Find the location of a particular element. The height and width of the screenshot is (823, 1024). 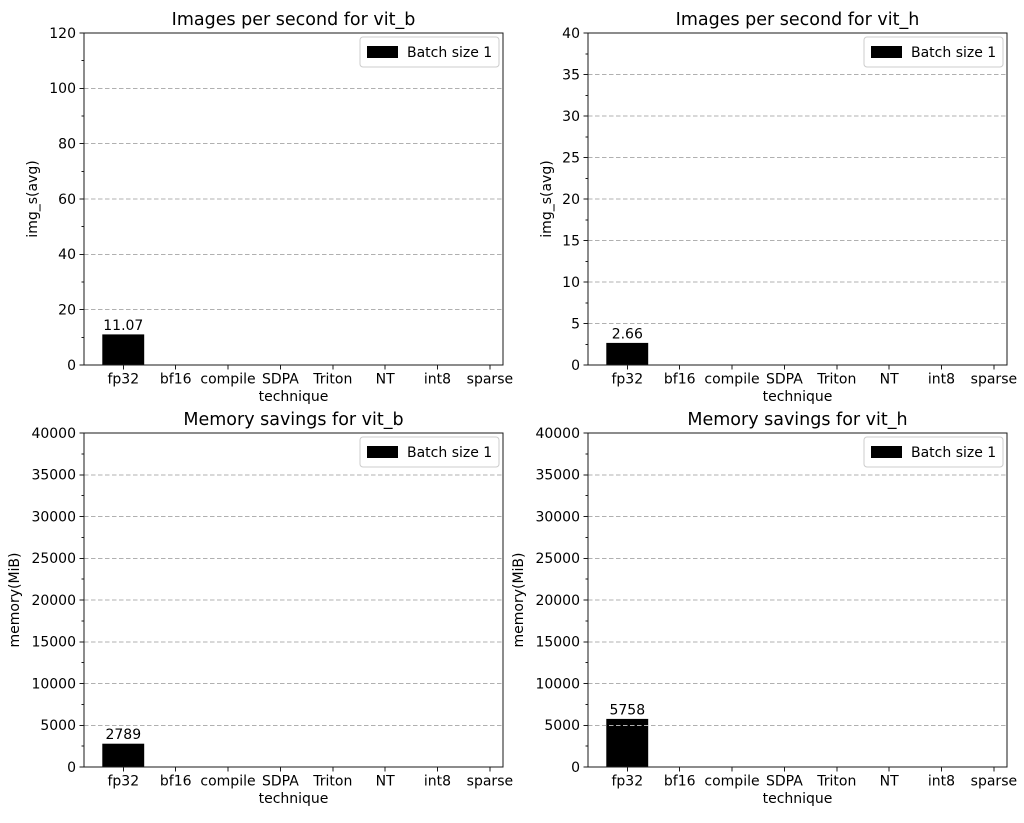

y-tick-label: 25 is located at coordinates (571, 158).